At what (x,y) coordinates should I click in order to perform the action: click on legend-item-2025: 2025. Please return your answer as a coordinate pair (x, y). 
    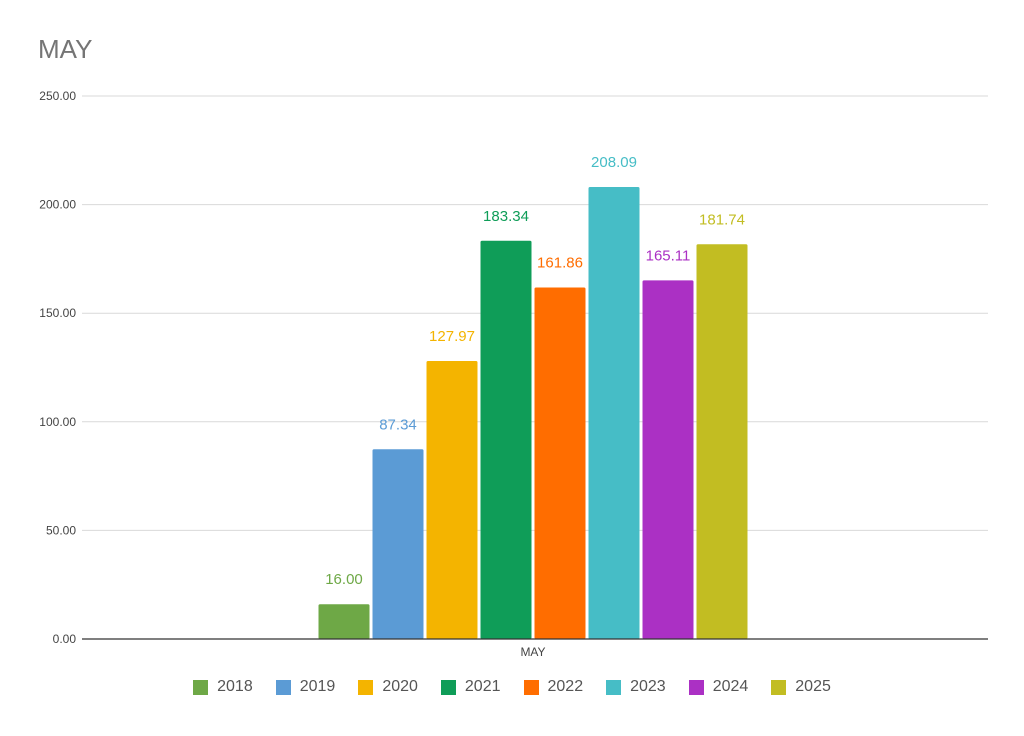
    Looking at the image, I should click on (801, 687).